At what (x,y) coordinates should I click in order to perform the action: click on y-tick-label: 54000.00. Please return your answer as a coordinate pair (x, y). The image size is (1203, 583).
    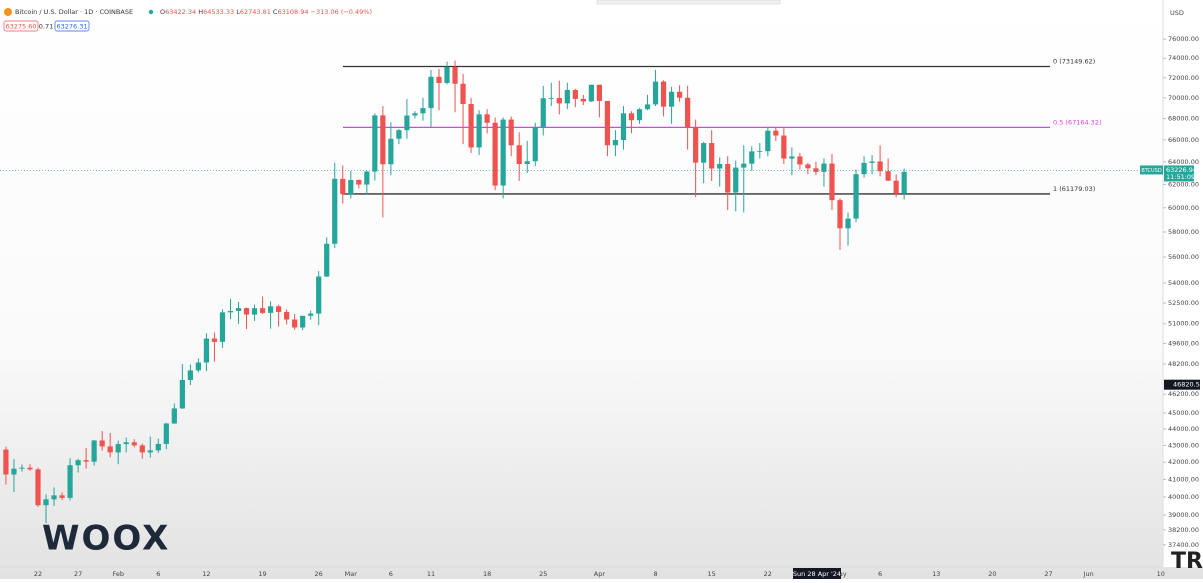
    Looking at the image, I should click on (1183, 283).